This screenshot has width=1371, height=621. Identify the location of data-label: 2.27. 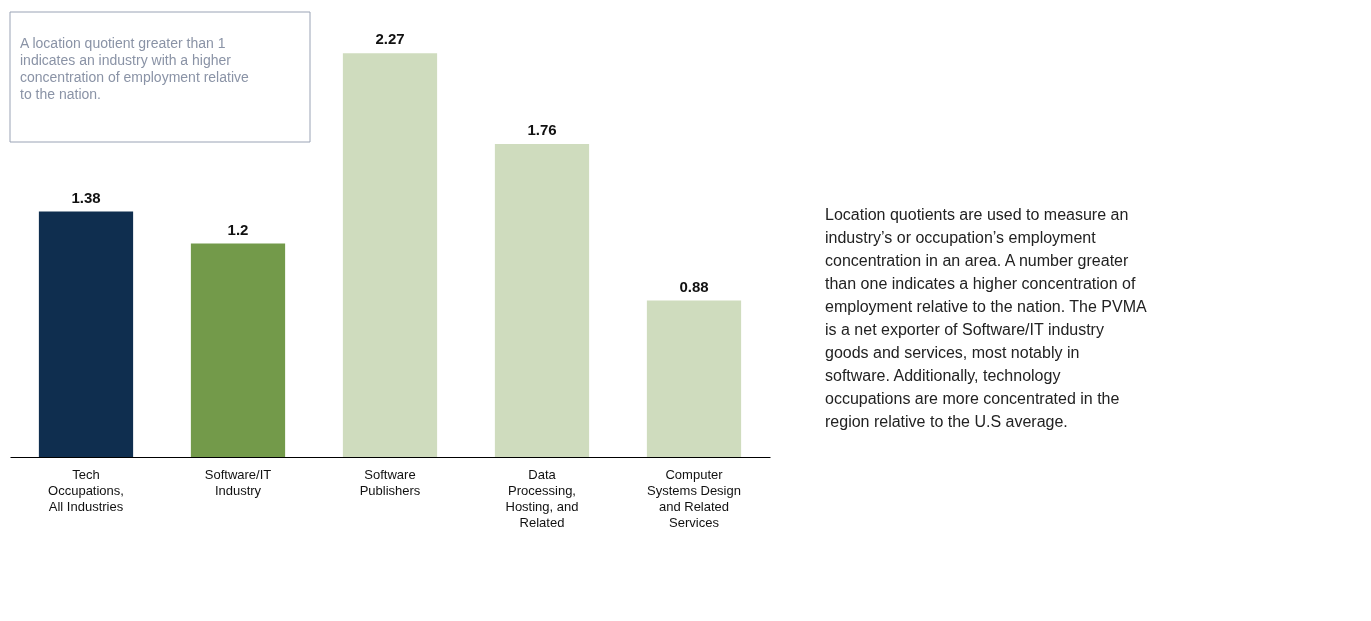
(390, 39).